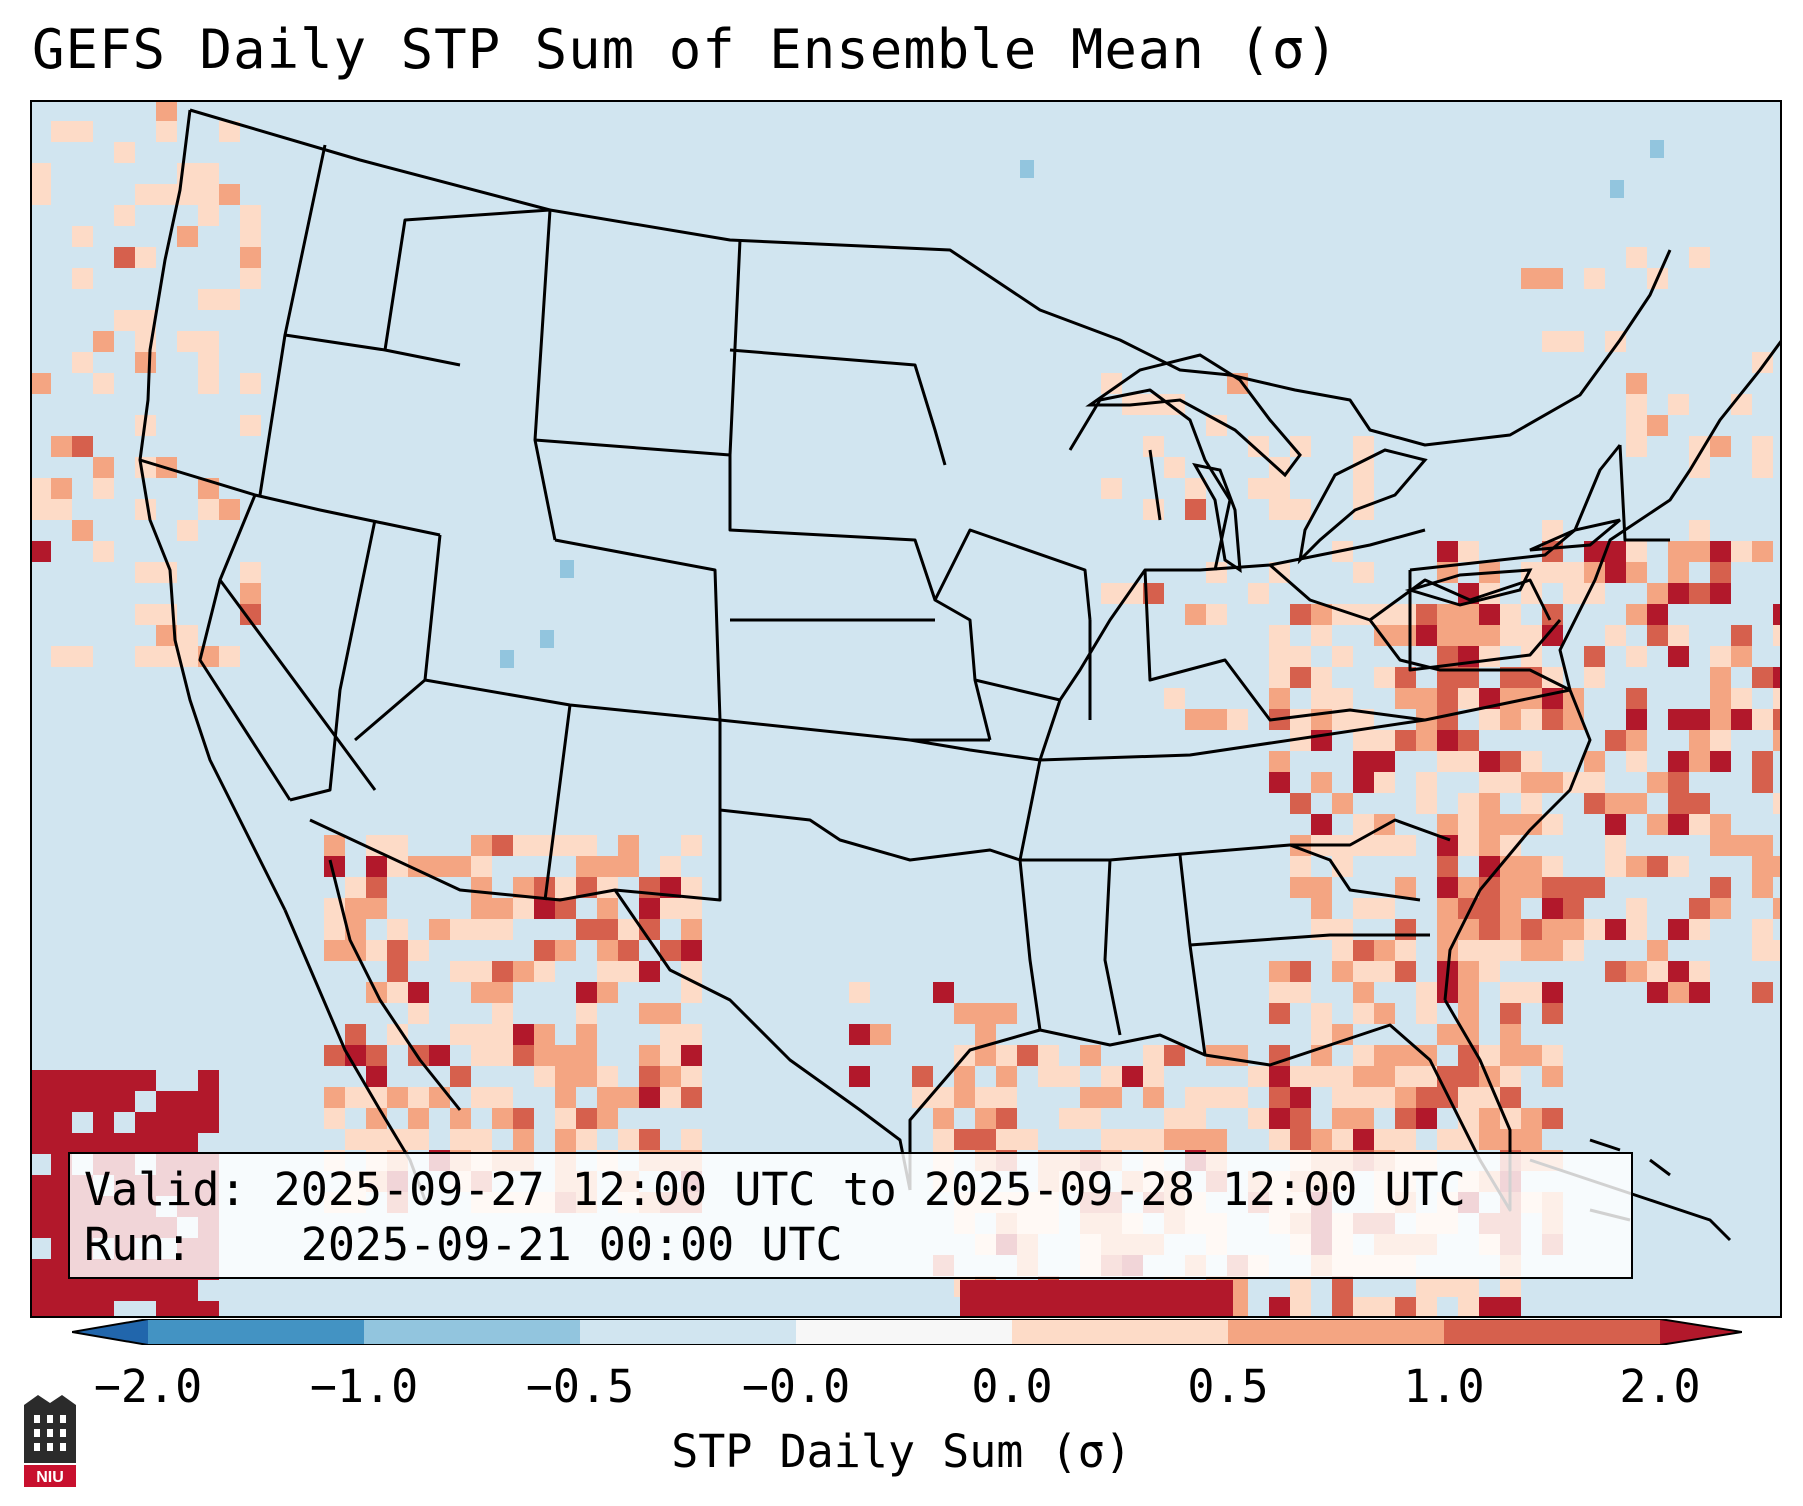 The width and height of the screenshot is (1803, 1506). What do you see at coordinates (580, 1386) in the screenshot?
I see `colorbar-tick-label: −0.5` at bounding box center [580, 1386].